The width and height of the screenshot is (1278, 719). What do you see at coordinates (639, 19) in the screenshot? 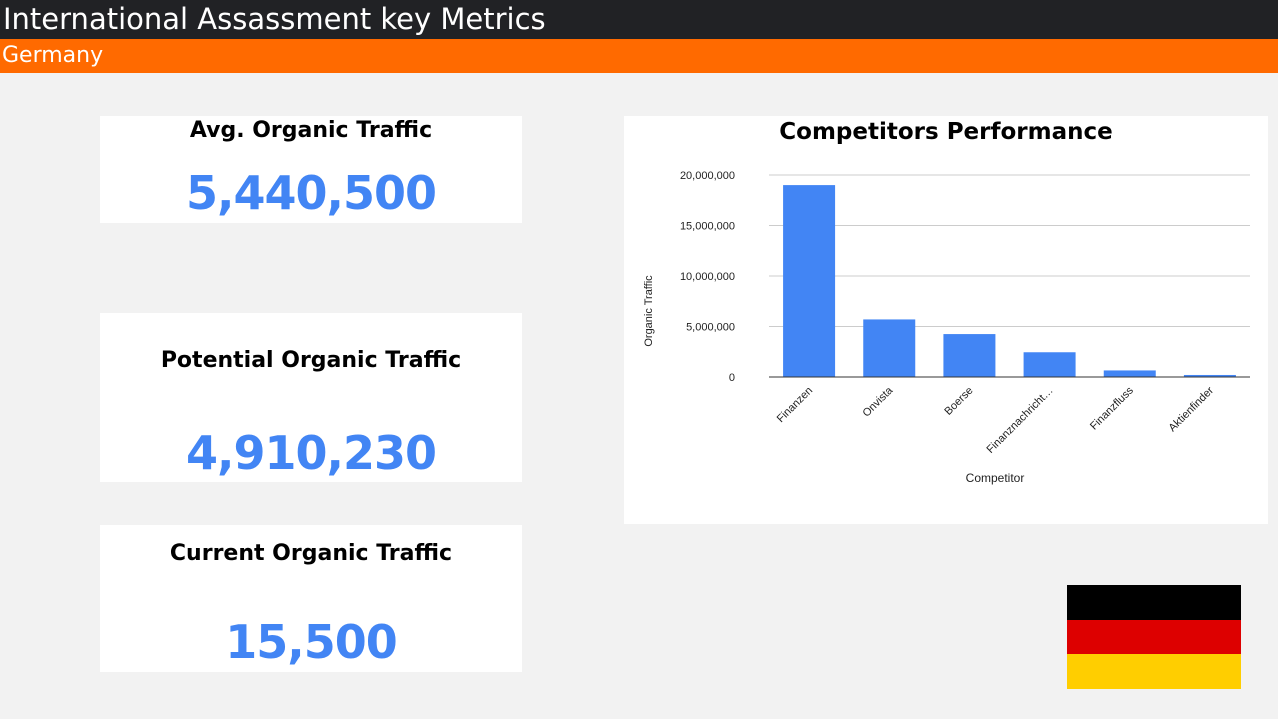
I see `page-title: International Assassment key Metrics` at bounding box center [639, 19].